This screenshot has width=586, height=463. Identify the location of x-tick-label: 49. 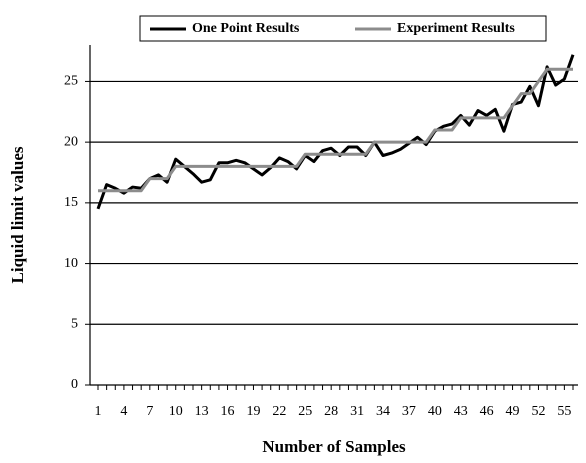
(513, 411).